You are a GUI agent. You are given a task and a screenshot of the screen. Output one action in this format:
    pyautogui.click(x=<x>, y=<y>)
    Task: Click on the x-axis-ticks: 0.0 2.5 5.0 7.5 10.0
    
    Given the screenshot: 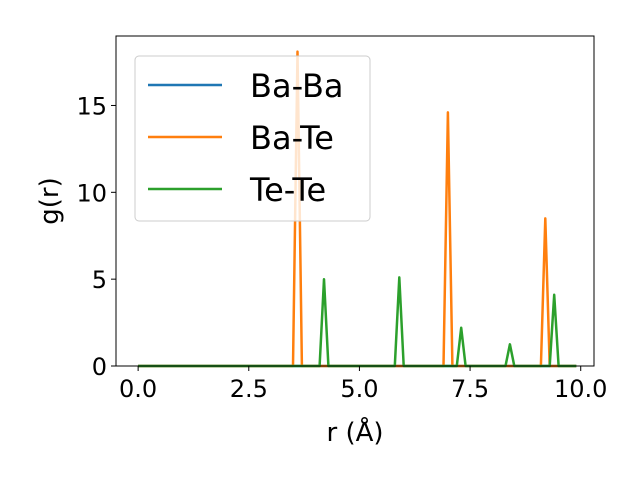 What is the action you would take?
    pyautogui.click(x=363, y=384)
    